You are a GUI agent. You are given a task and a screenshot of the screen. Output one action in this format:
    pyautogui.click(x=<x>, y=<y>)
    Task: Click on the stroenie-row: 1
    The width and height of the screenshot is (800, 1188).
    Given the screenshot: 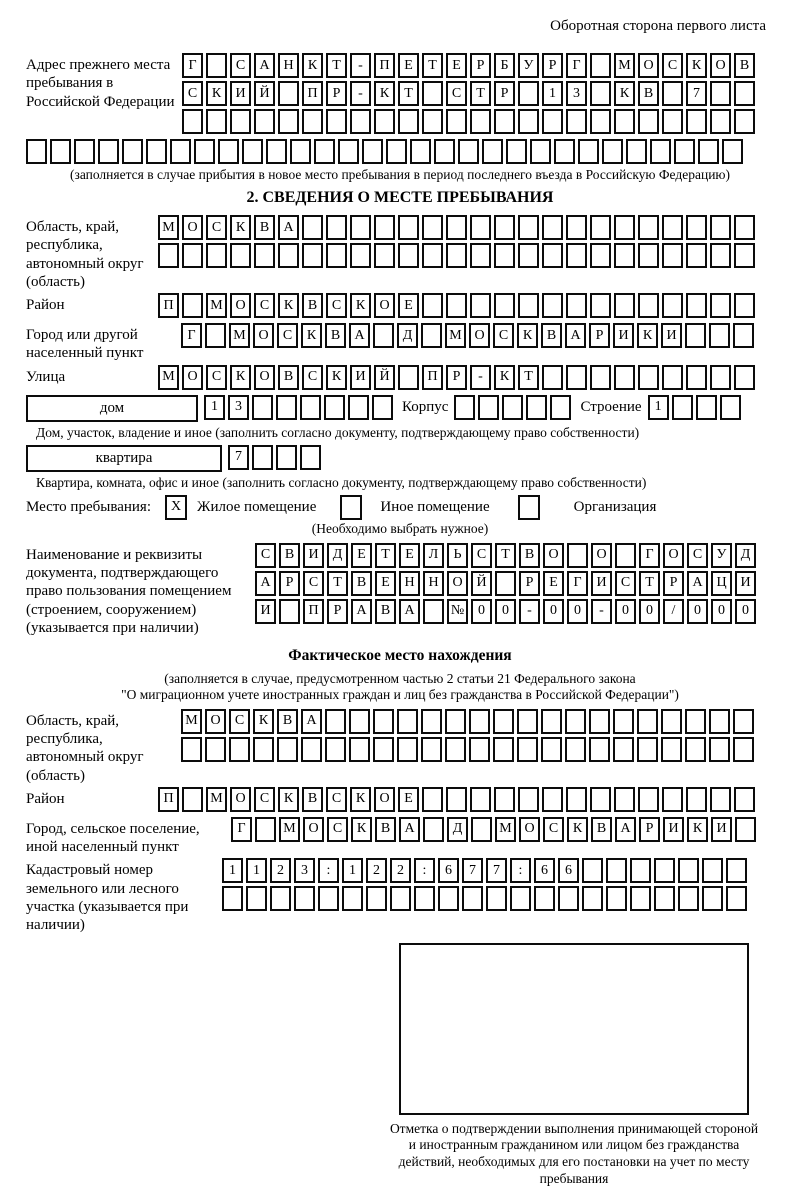 What is the action you would take?
    pyautogui.click(x=695, y=407)
    